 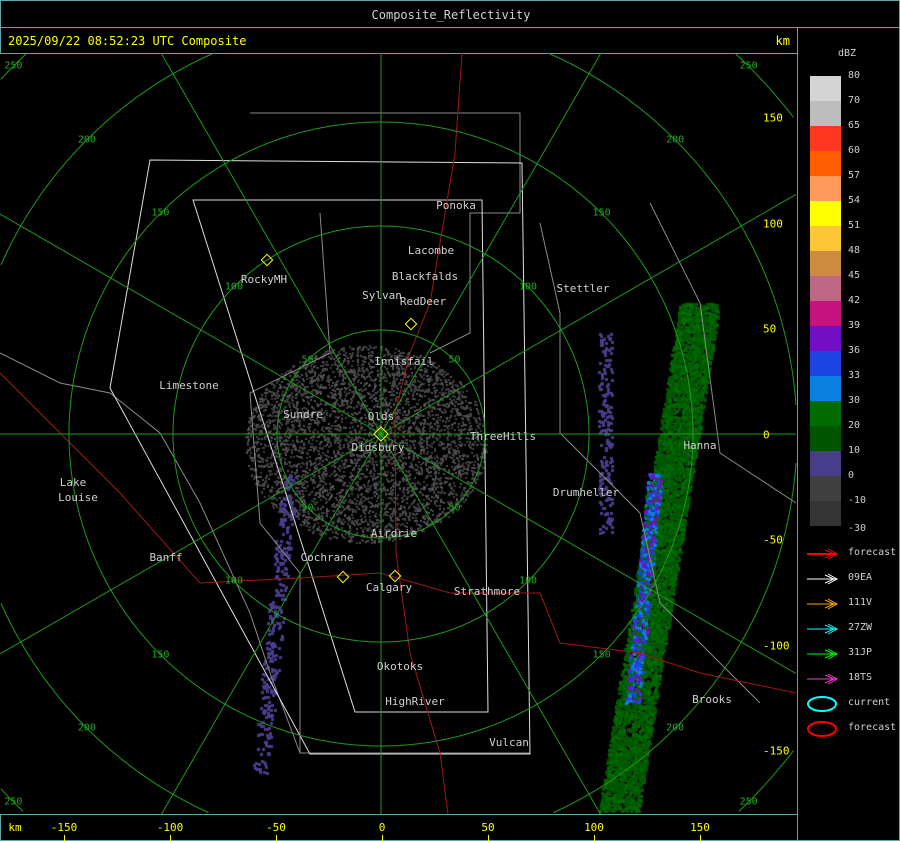 What do you see at coordinates (851, 475) in the screenshot?
I see `legend-value-label: 0` at bounding box center [851, 475].